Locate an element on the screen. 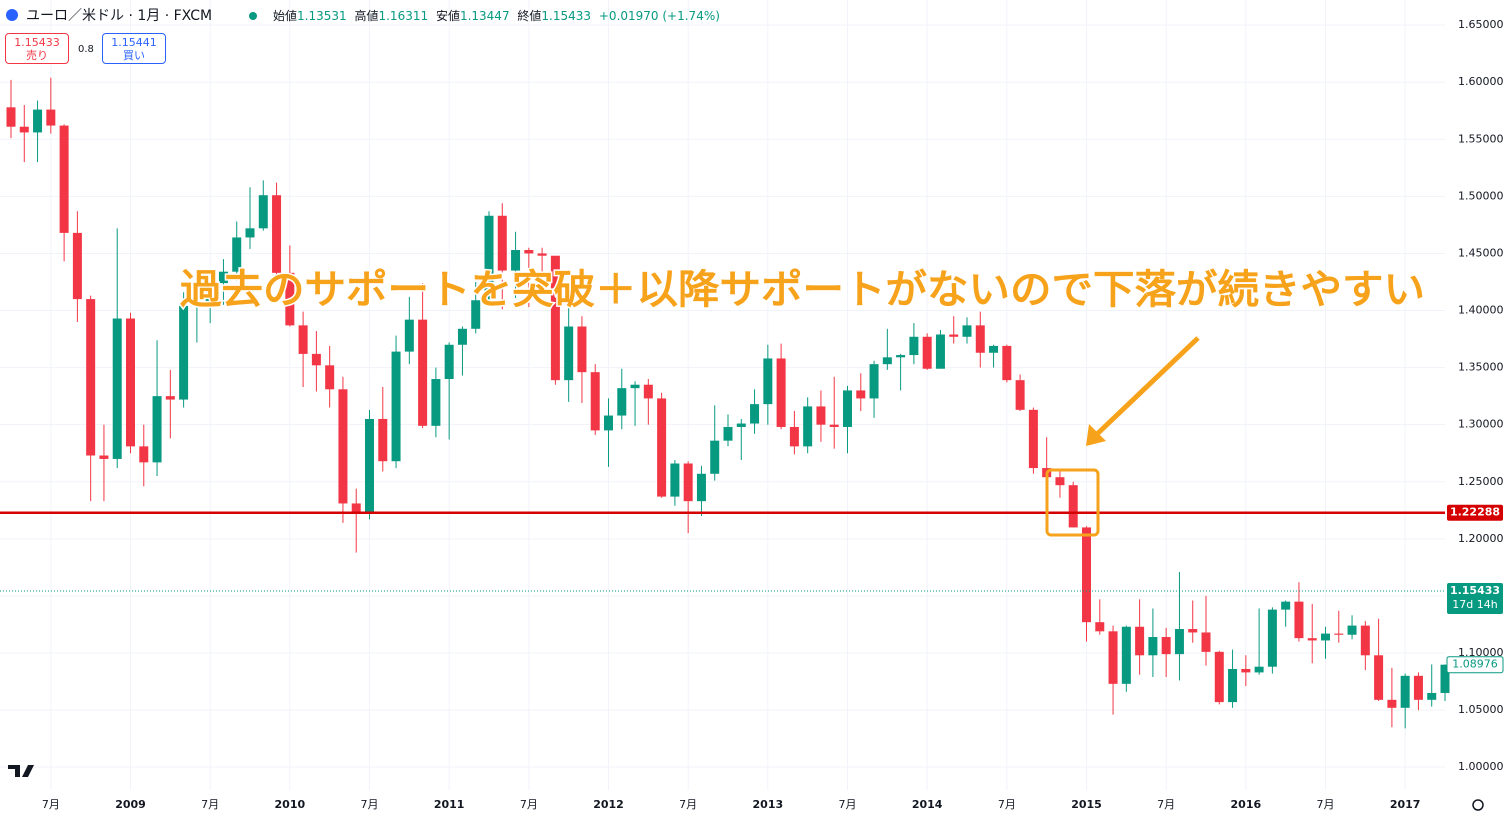  value: 1.13447 is located at coordinates (485, 16).